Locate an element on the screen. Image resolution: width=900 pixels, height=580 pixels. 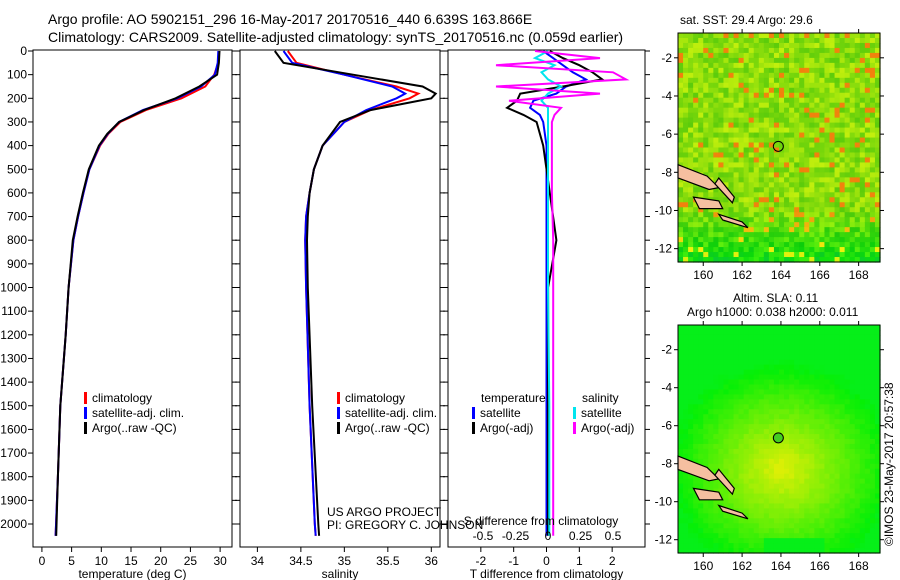
y-tick-label: 1100 is located at coordinates (14, 311).